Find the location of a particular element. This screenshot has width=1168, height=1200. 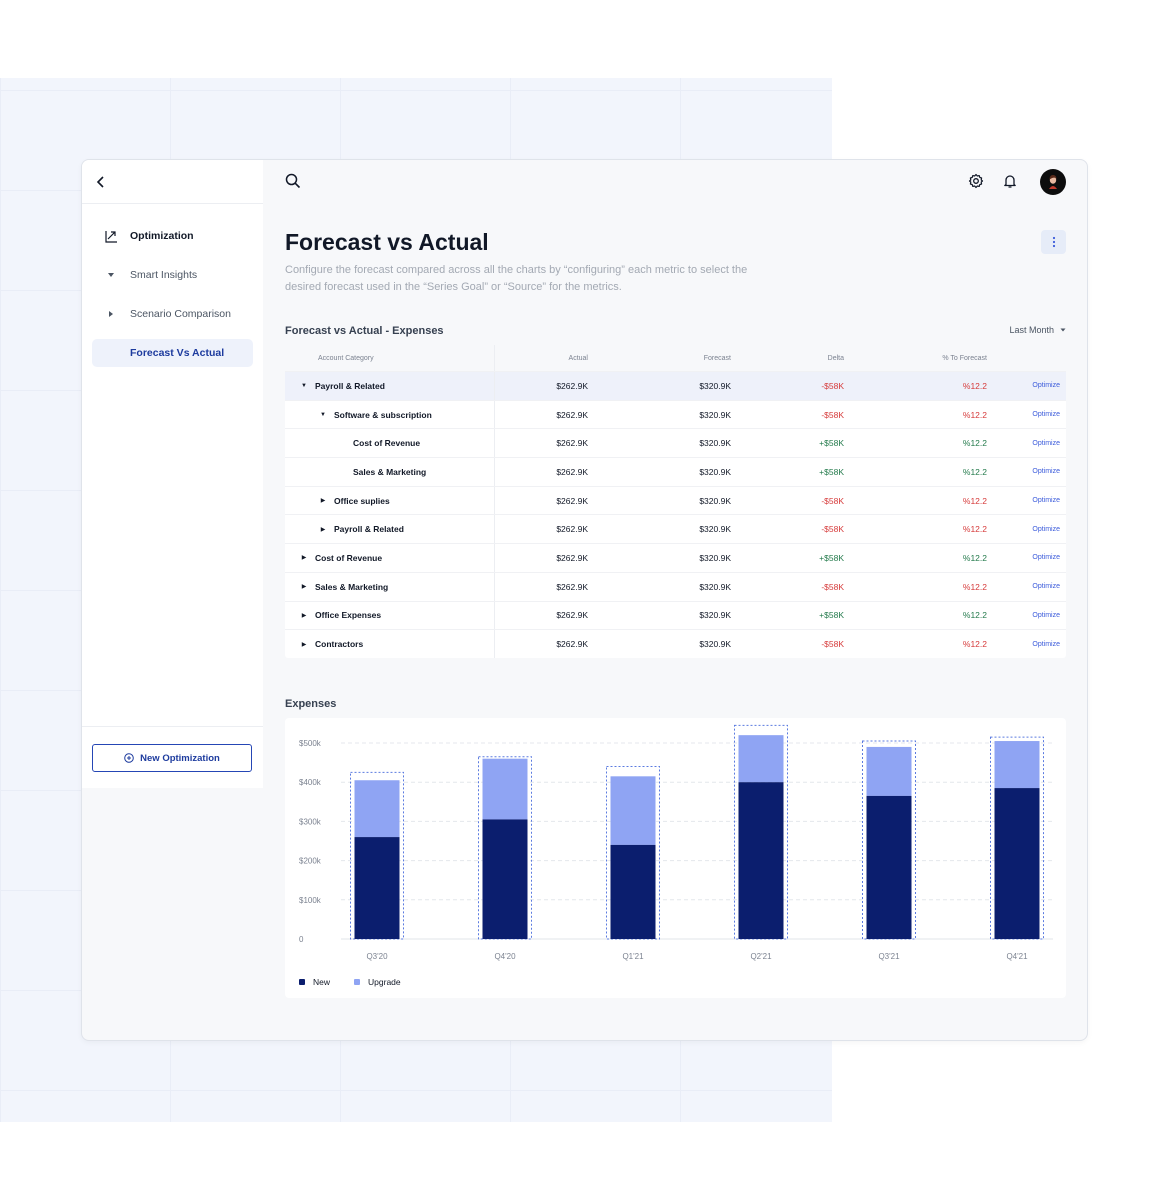

kebab-menu-icon is located at coordinates (1053, 242).